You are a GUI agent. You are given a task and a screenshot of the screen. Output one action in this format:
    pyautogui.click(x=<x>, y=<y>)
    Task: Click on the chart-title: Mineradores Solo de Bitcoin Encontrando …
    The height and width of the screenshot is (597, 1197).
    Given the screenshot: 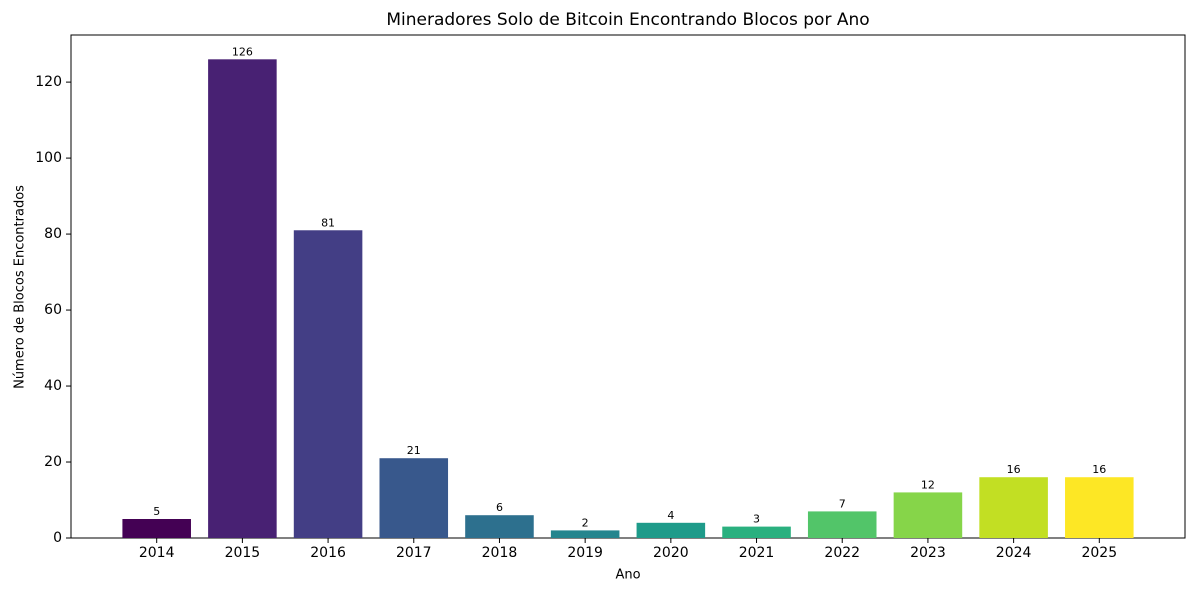 What is the action you would take?
    pyautogui.click(x=627, y=20)
    